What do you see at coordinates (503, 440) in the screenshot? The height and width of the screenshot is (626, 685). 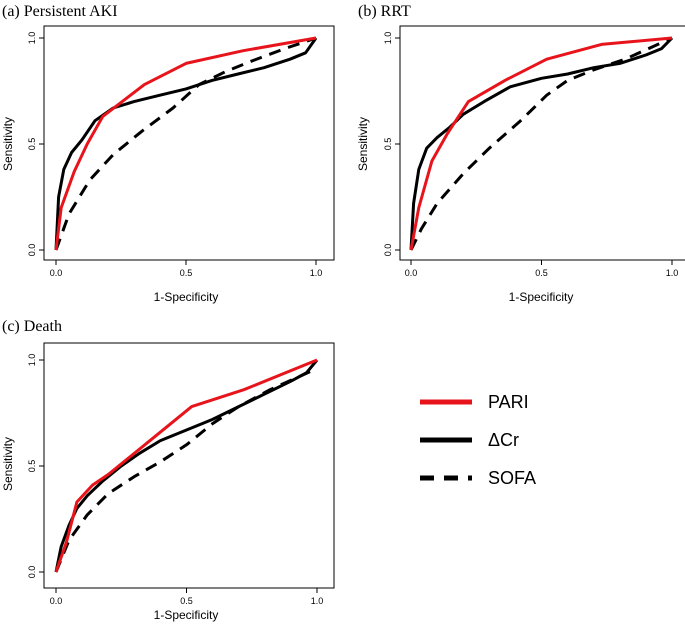 I see `legend-label: ΔCr` at bounding box center [503, 440].